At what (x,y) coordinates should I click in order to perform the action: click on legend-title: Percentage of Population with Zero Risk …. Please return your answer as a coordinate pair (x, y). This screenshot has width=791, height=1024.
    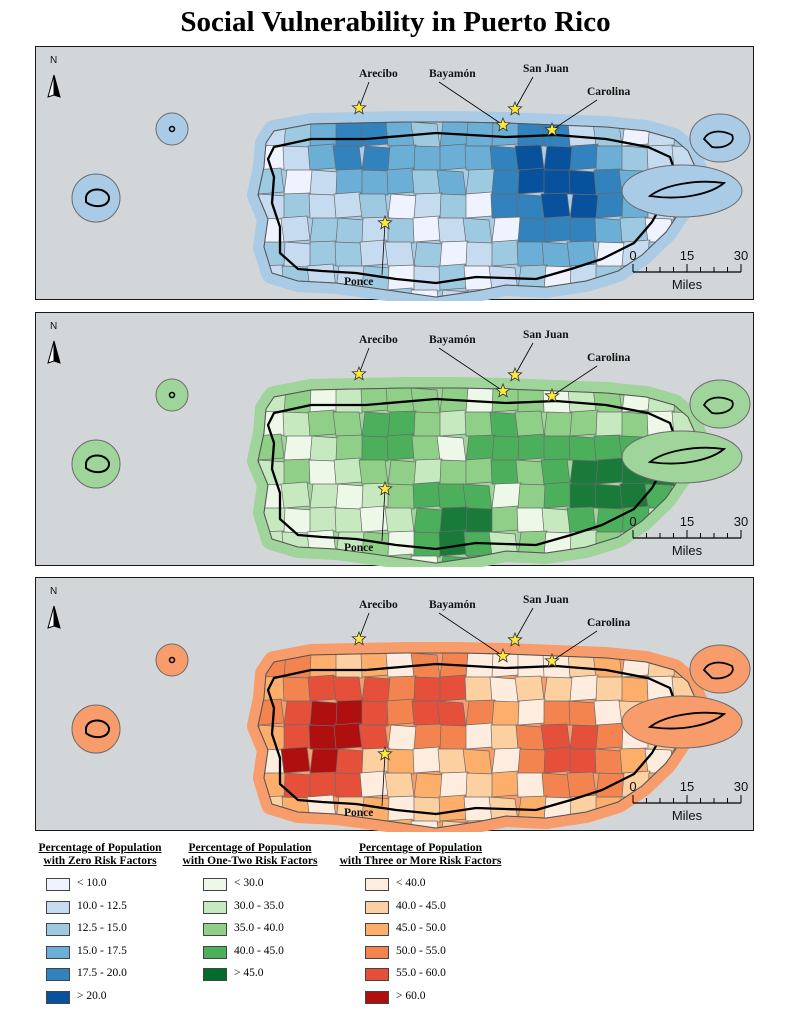
    Looking at the image, I should click on (100, 854).